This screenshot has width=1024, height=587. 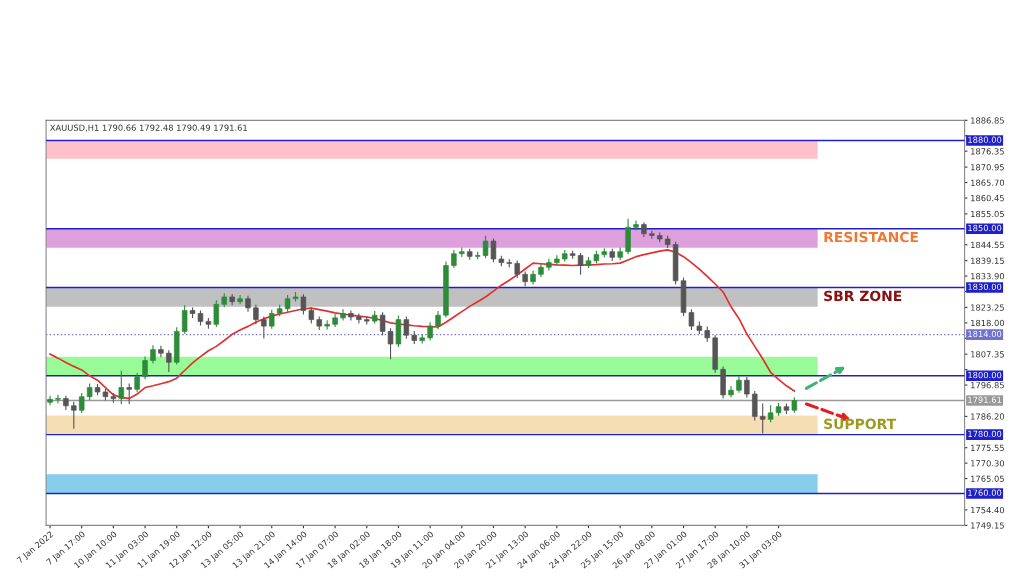 I want to click on y-tick-label: 1839.15, so click(x=987, y=260).